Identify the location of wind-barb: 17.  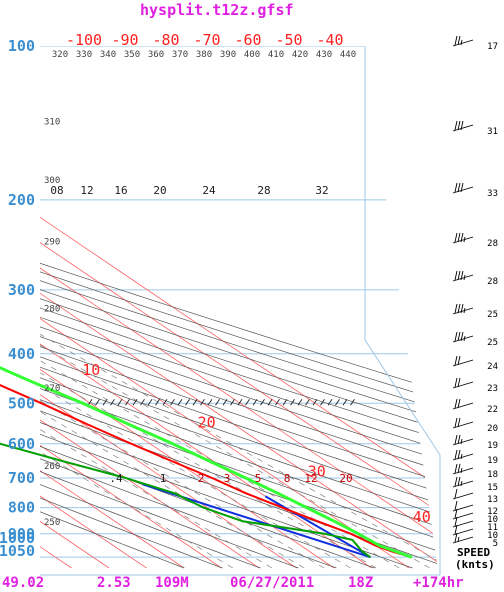
(475, 43).